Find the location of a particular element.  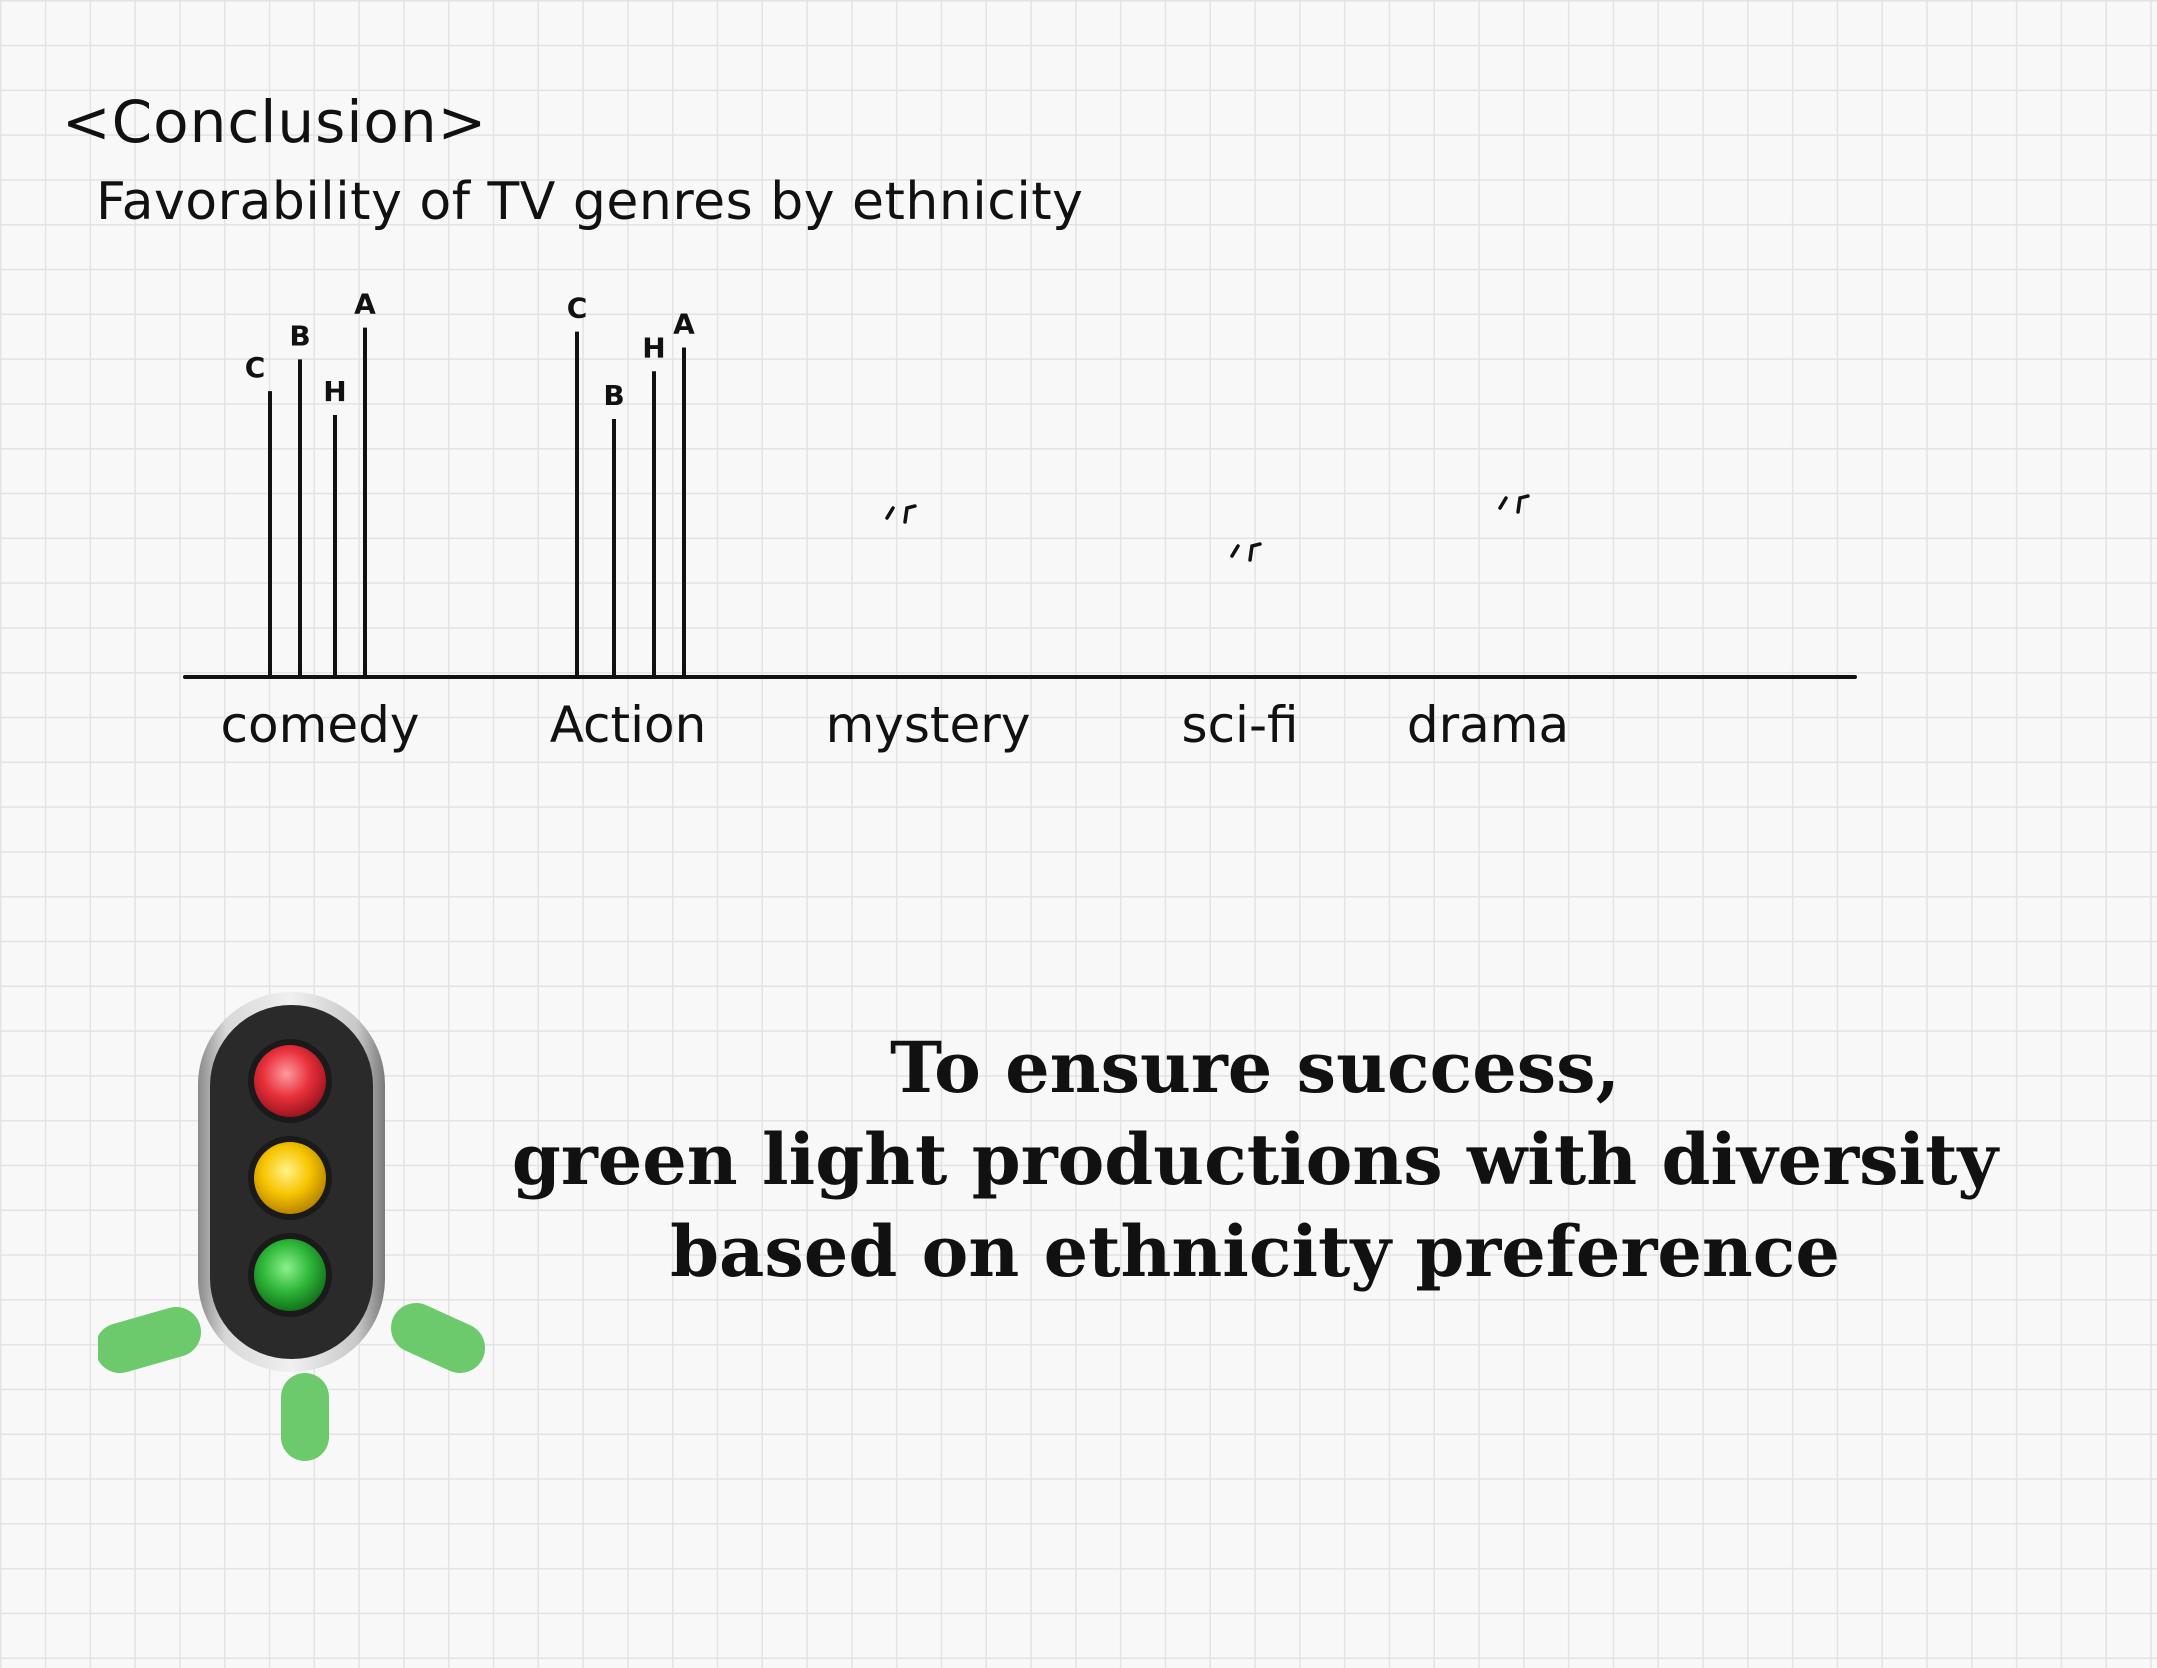

green-light is located at coordinates (290, 1275).